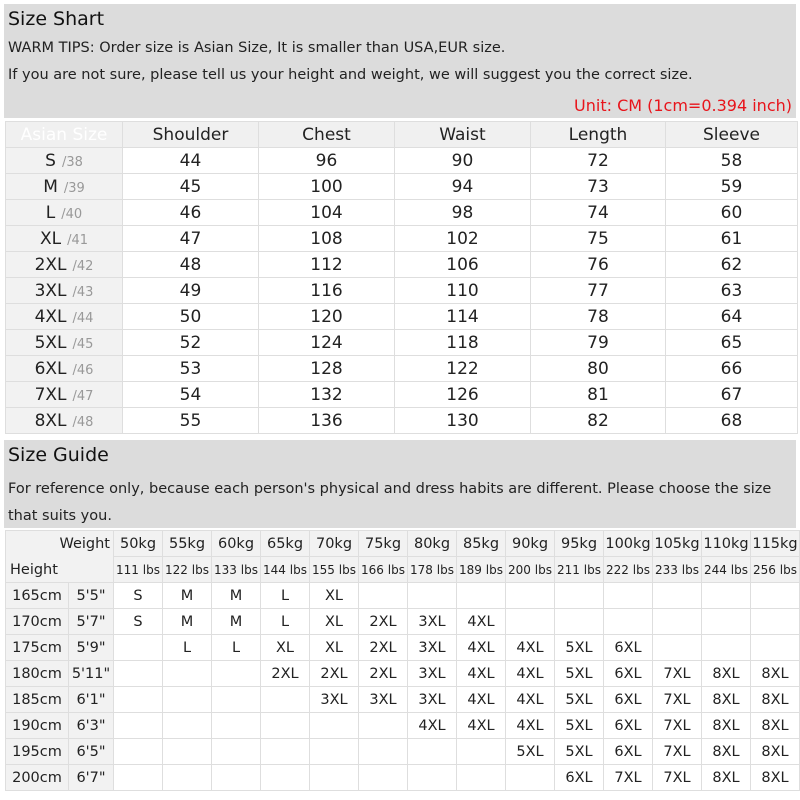 This screenshot has height=800, width=800. I want to click on measurement-cell: 104, so click(326, 212).